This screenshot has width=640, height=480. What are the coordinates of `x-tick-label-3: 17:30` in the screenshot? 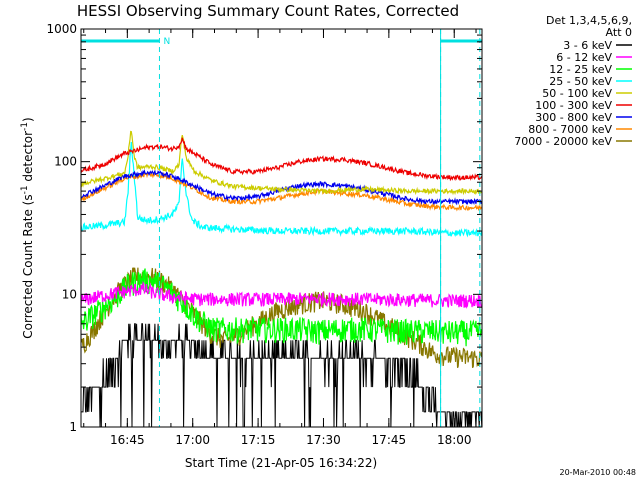 It's located at (323, 440).